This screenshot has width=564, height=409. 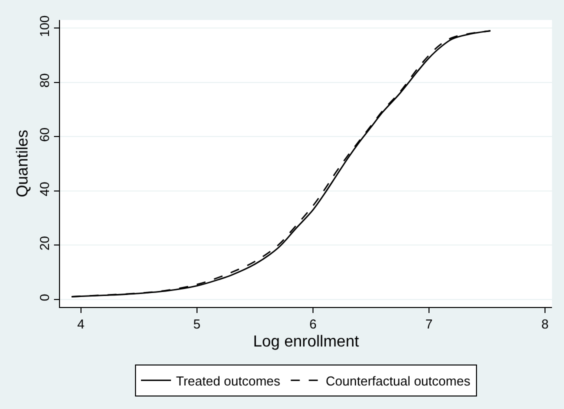 I want to click on x-tick-label: 4, so click(x=81, y=324).